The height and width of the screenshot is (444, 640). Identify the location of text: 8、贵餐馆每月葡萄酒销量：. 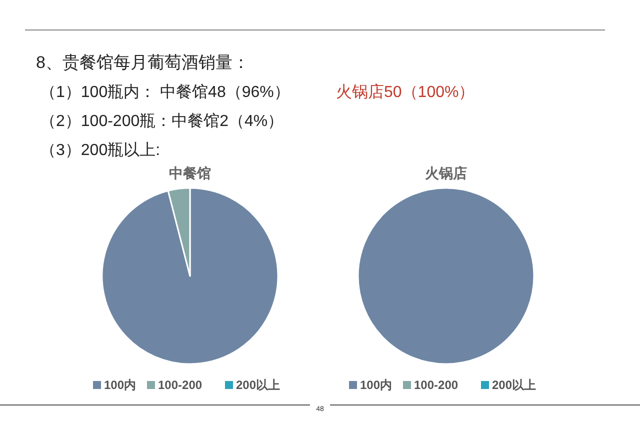
(143, 62).